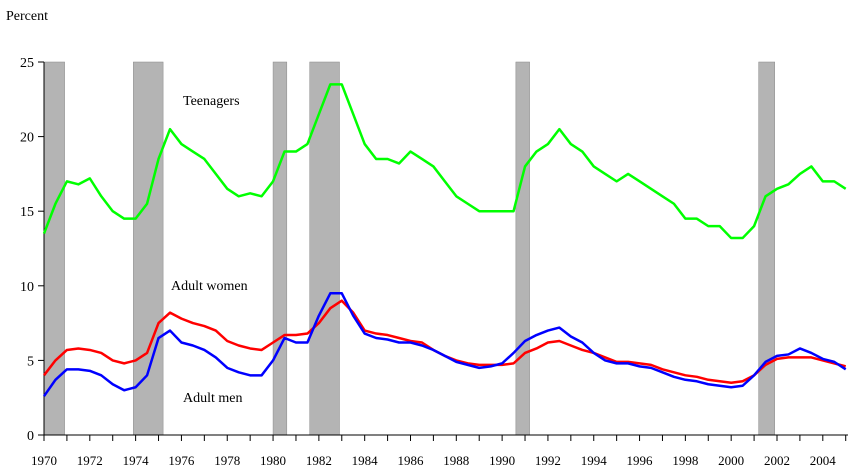 Image resolution: width=850 pixels, height=472 pixels. Describe the element at coordinates (456, 460) in the screenshot. I see `x-tick-label: 1988` at that location.